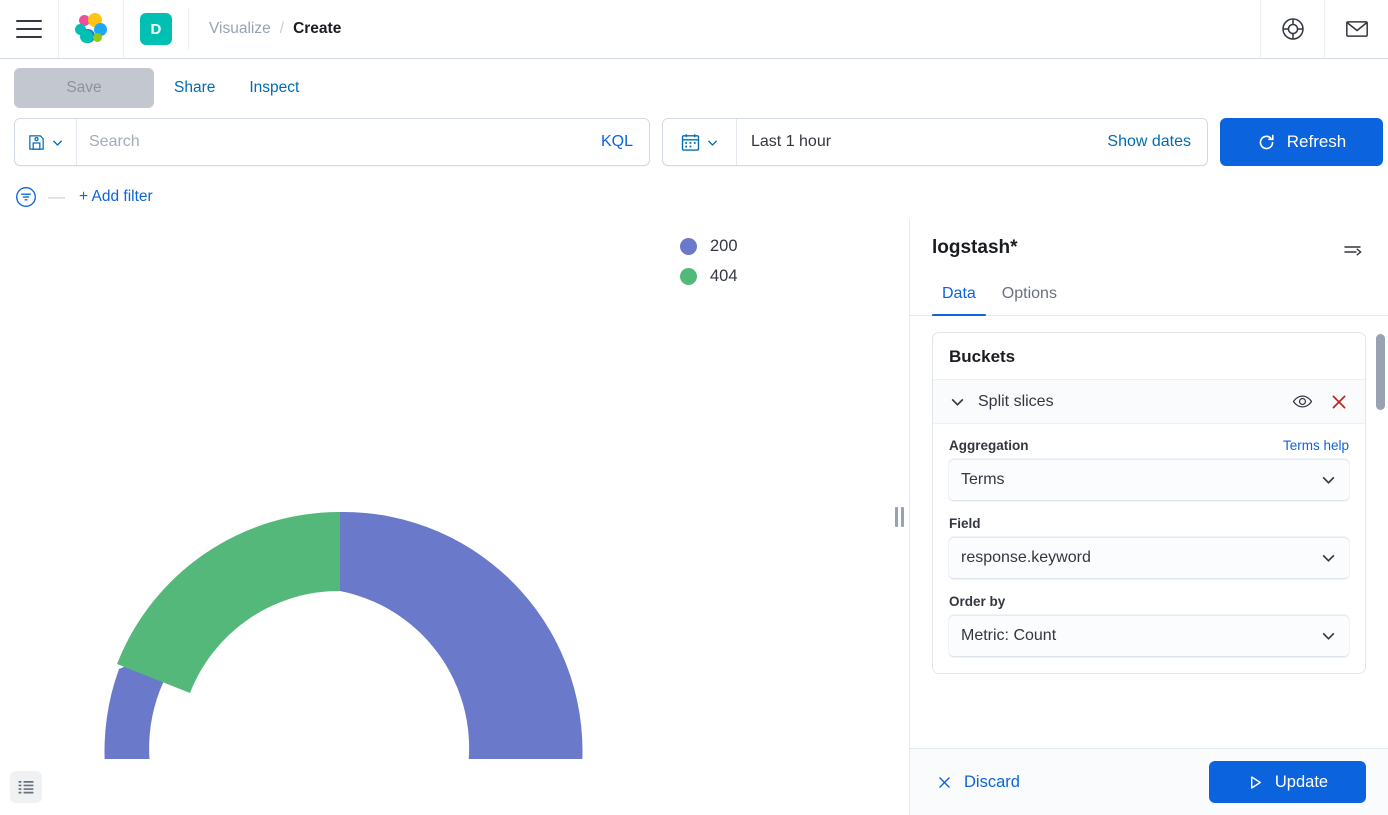 The image size is (1388, 815). What do you see at coordinates (1026, 557) in the screenshot?
I see `field-select-value: response.keyword` at bounding box center [1026, 557].